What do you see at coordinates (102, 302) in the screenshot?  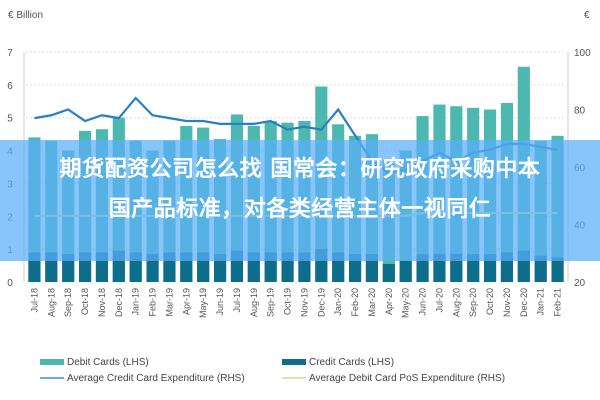 I see `x-tick-label: Nov-18` at bounding box center [102, 302].